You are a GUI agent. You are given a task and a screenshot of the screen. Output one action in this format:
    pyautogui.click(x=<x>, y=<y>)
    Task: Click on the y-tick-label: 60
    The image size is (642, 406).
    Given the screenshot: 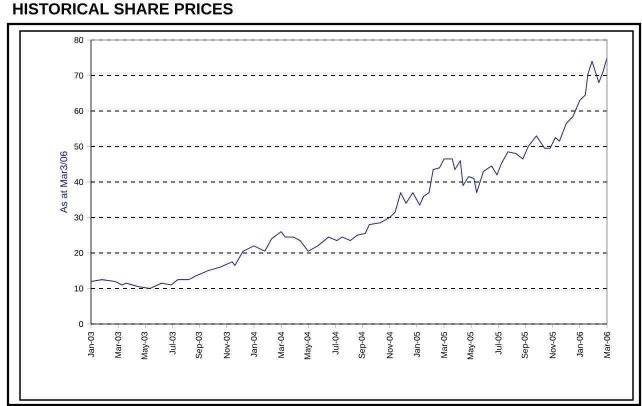 What is the action you would take?
    pyautogui.click(x=79, y=111)
    